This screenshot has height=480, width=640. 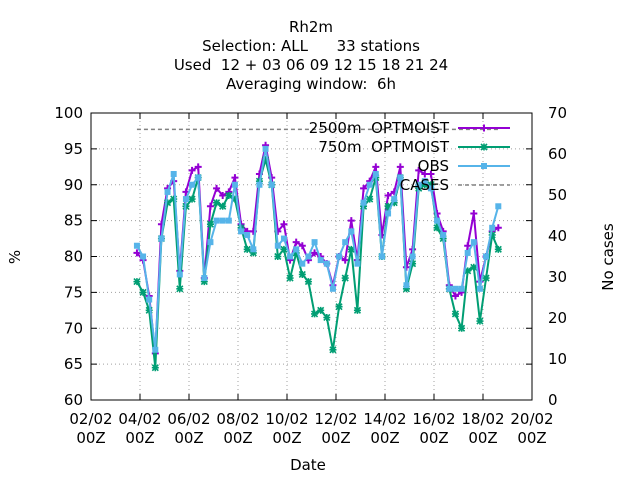 What do you see at coordinates (383, 147) in the screenshot?
I see `legend-label: 750m OPTMOIST` at bounding box center [383, 147].